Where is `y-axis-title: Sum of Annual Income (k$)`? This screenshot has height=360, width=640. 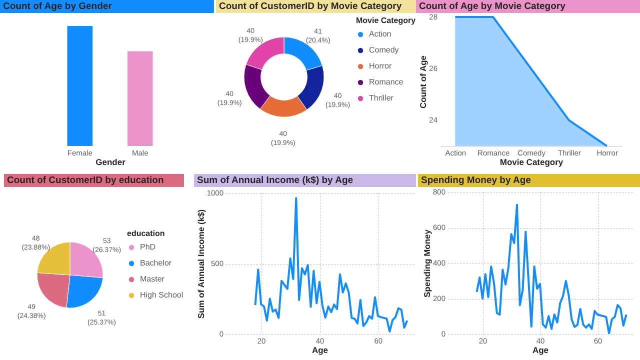 y-axis-title: Sum of Annual Income (k$) is located at coordinates (201, 264).